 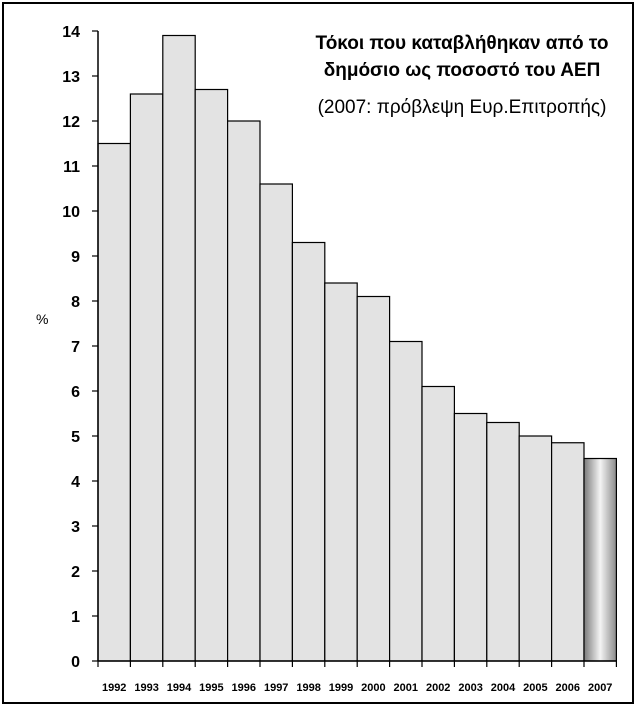 I want to click on y-tick-label-13: 13, so click(x=71, y=77).